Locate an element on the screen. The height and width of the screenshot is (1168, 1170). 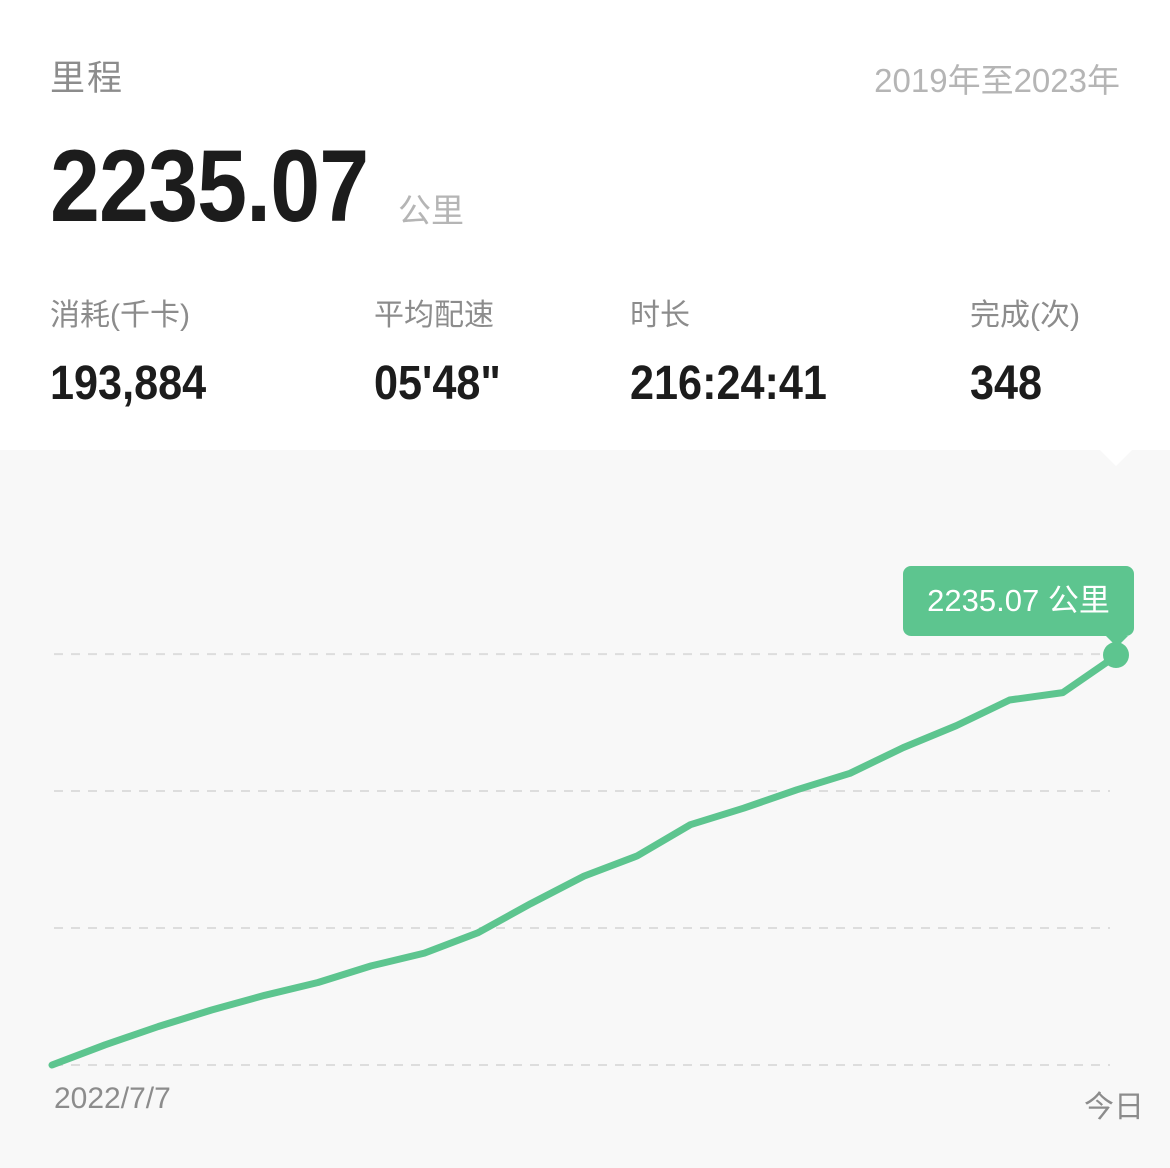
stat-completed: 完成(次) 348 is located at coordinates (1025, 350).